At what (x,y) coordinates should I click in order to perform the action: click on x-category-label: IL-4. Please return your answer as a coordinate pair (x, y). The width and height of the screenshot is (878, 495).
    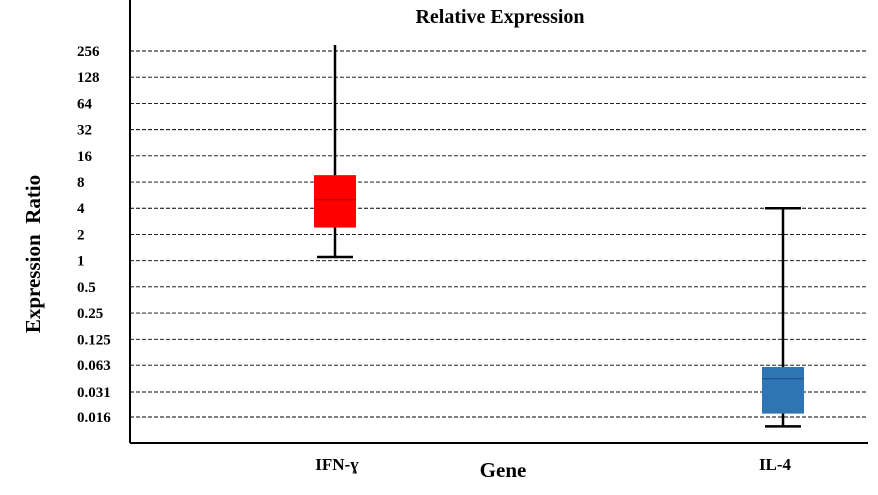
    Looking at the image, I should click on (775, 464).